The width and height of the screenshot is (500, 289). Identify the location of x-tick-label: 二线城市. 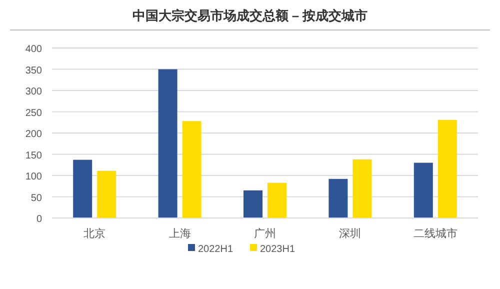
(435, 233).